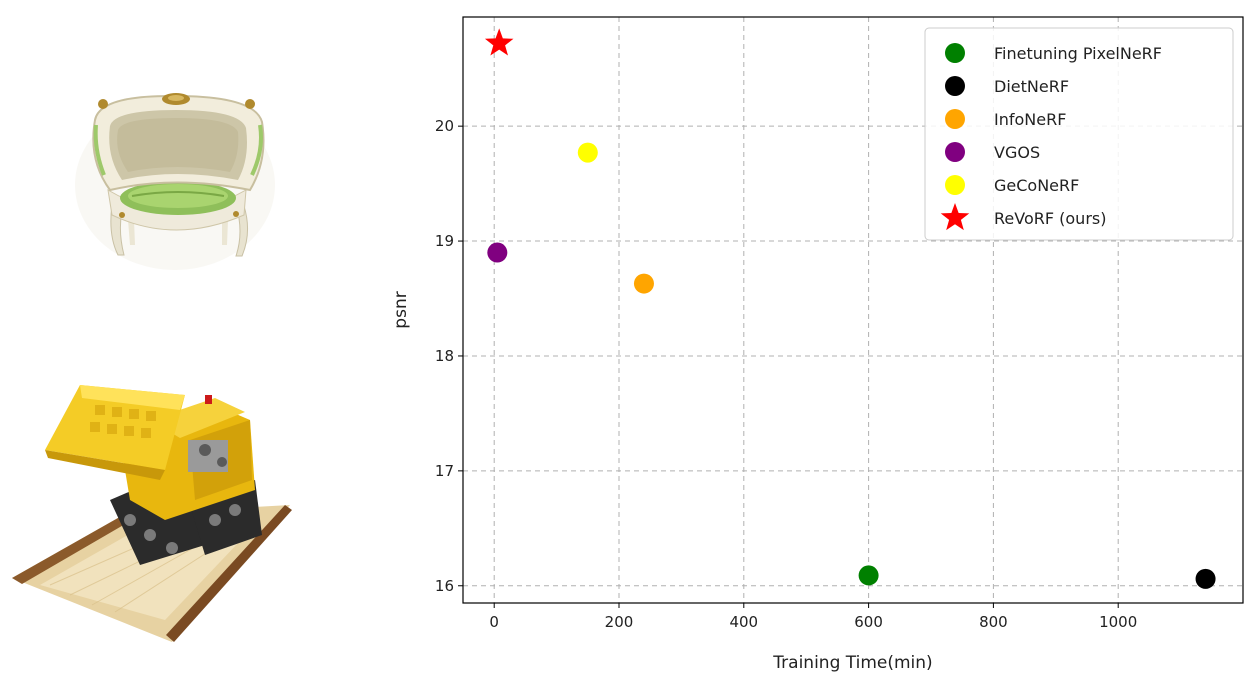  I want to click on y-tick-label: 18, so click(444, 356).